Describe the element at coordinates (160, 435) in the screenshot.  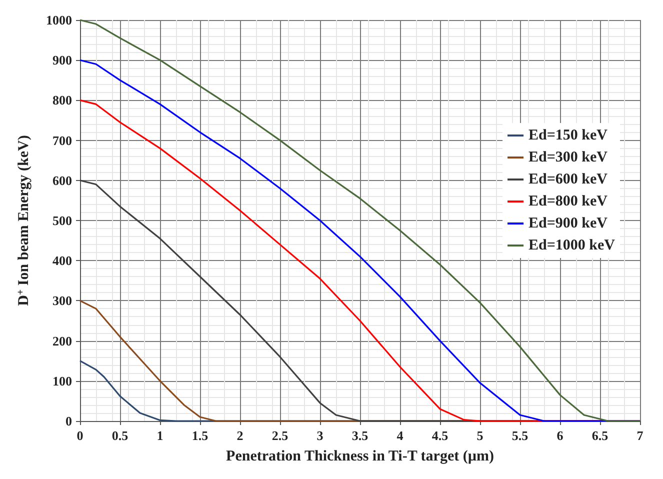
I see `x-tick-label: 1` at that location.